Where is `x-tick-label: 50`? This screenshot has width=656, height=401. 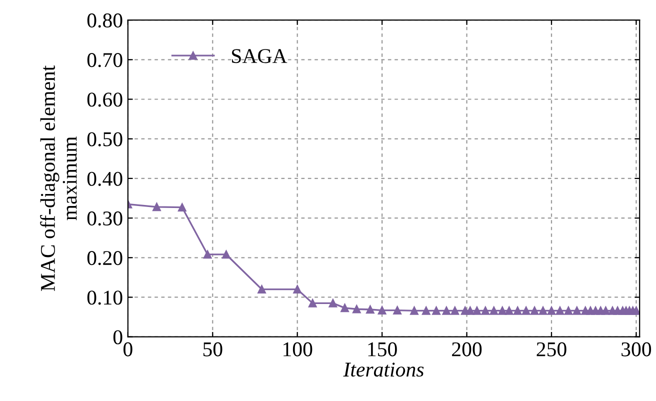
x-tick-label: 50 is located at coordinates (212, 349).